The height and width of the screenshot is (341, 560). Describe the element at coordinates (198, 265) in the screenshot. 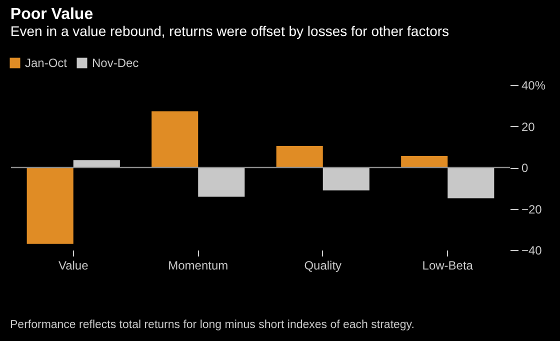

I see `x-tick-label: Momentum` at that location.